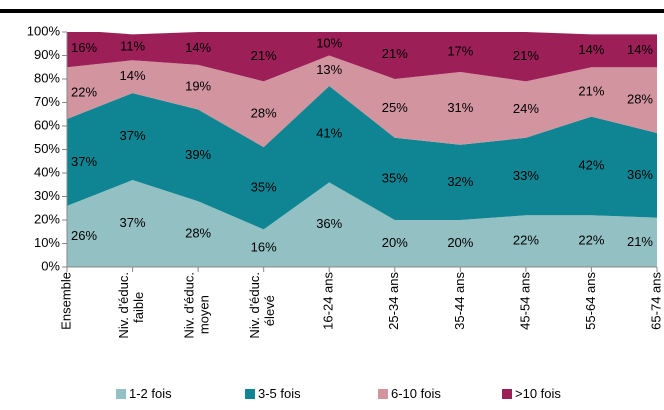 This screenshot has height=410, width=664. I want to click on x-tick-label: 65-74 ans, so click(655, 301).